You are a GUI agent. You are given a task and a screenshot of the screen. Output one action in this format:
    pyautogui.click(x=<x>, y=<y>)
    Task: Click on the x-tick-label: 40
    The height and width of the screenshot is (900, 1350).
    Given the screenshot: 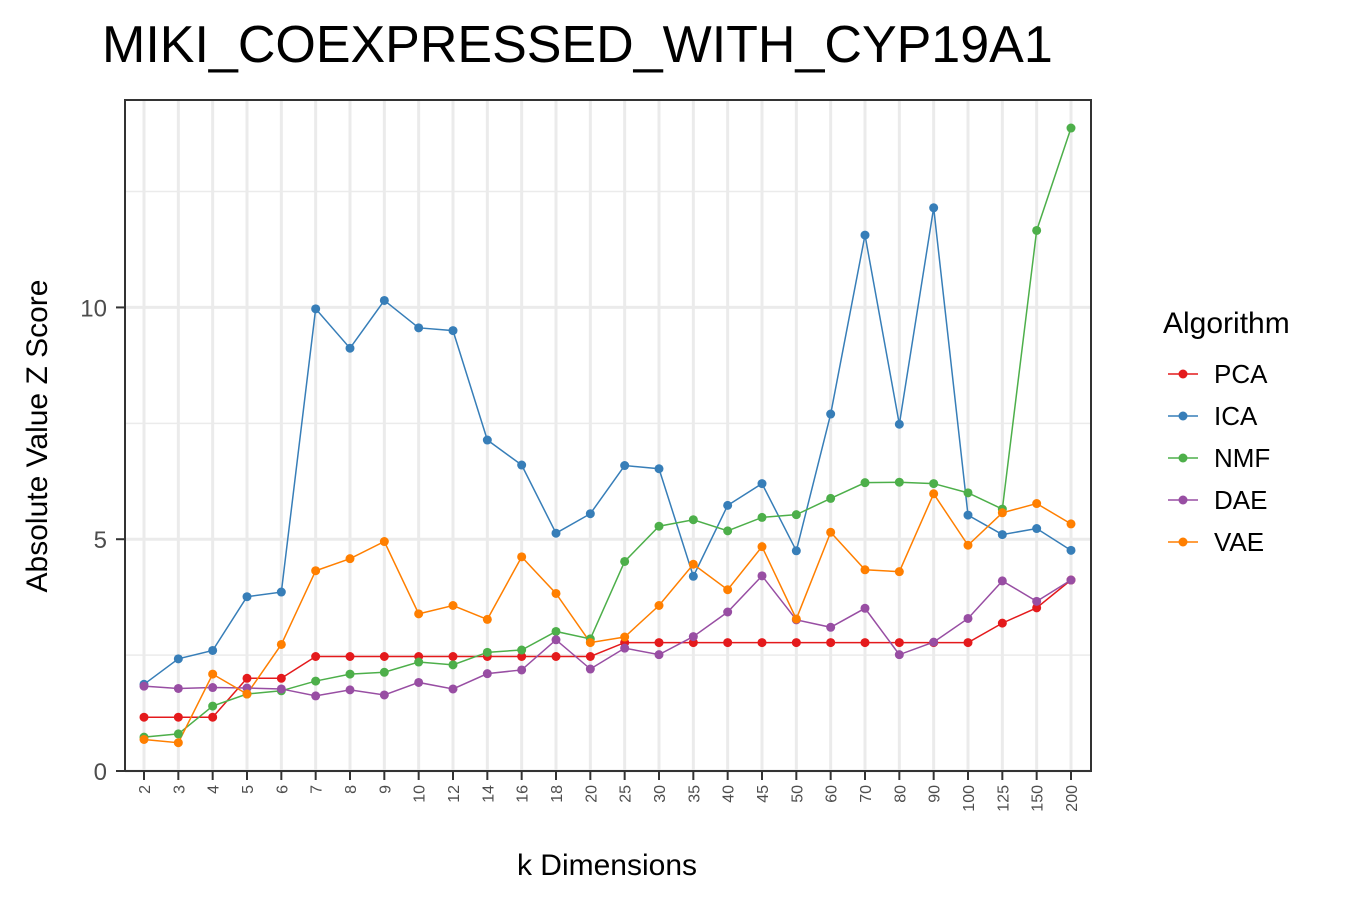 What is the action you would take?
    pyautogui.click(x=729, y=794)
    